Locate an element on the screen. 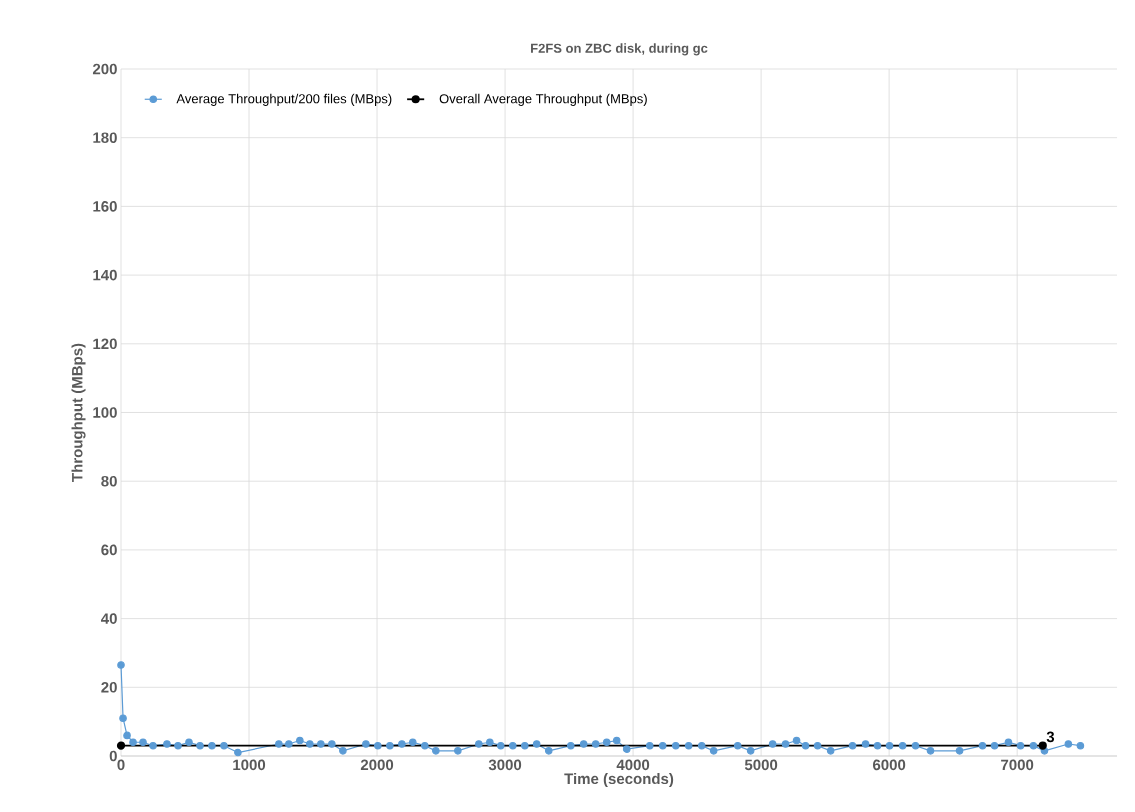 The height and width of the screenshot is (812, 1135). y-tick-label: 0 is located at coordinates (113, 756).